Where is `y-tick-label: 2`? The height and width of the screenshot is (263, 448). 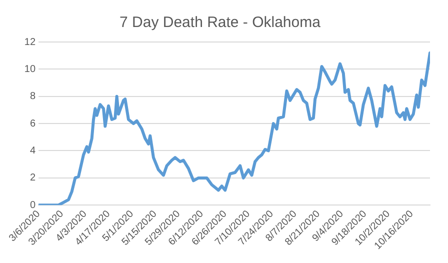 y-tick-label: 2 is located at coordinates (33, 178).